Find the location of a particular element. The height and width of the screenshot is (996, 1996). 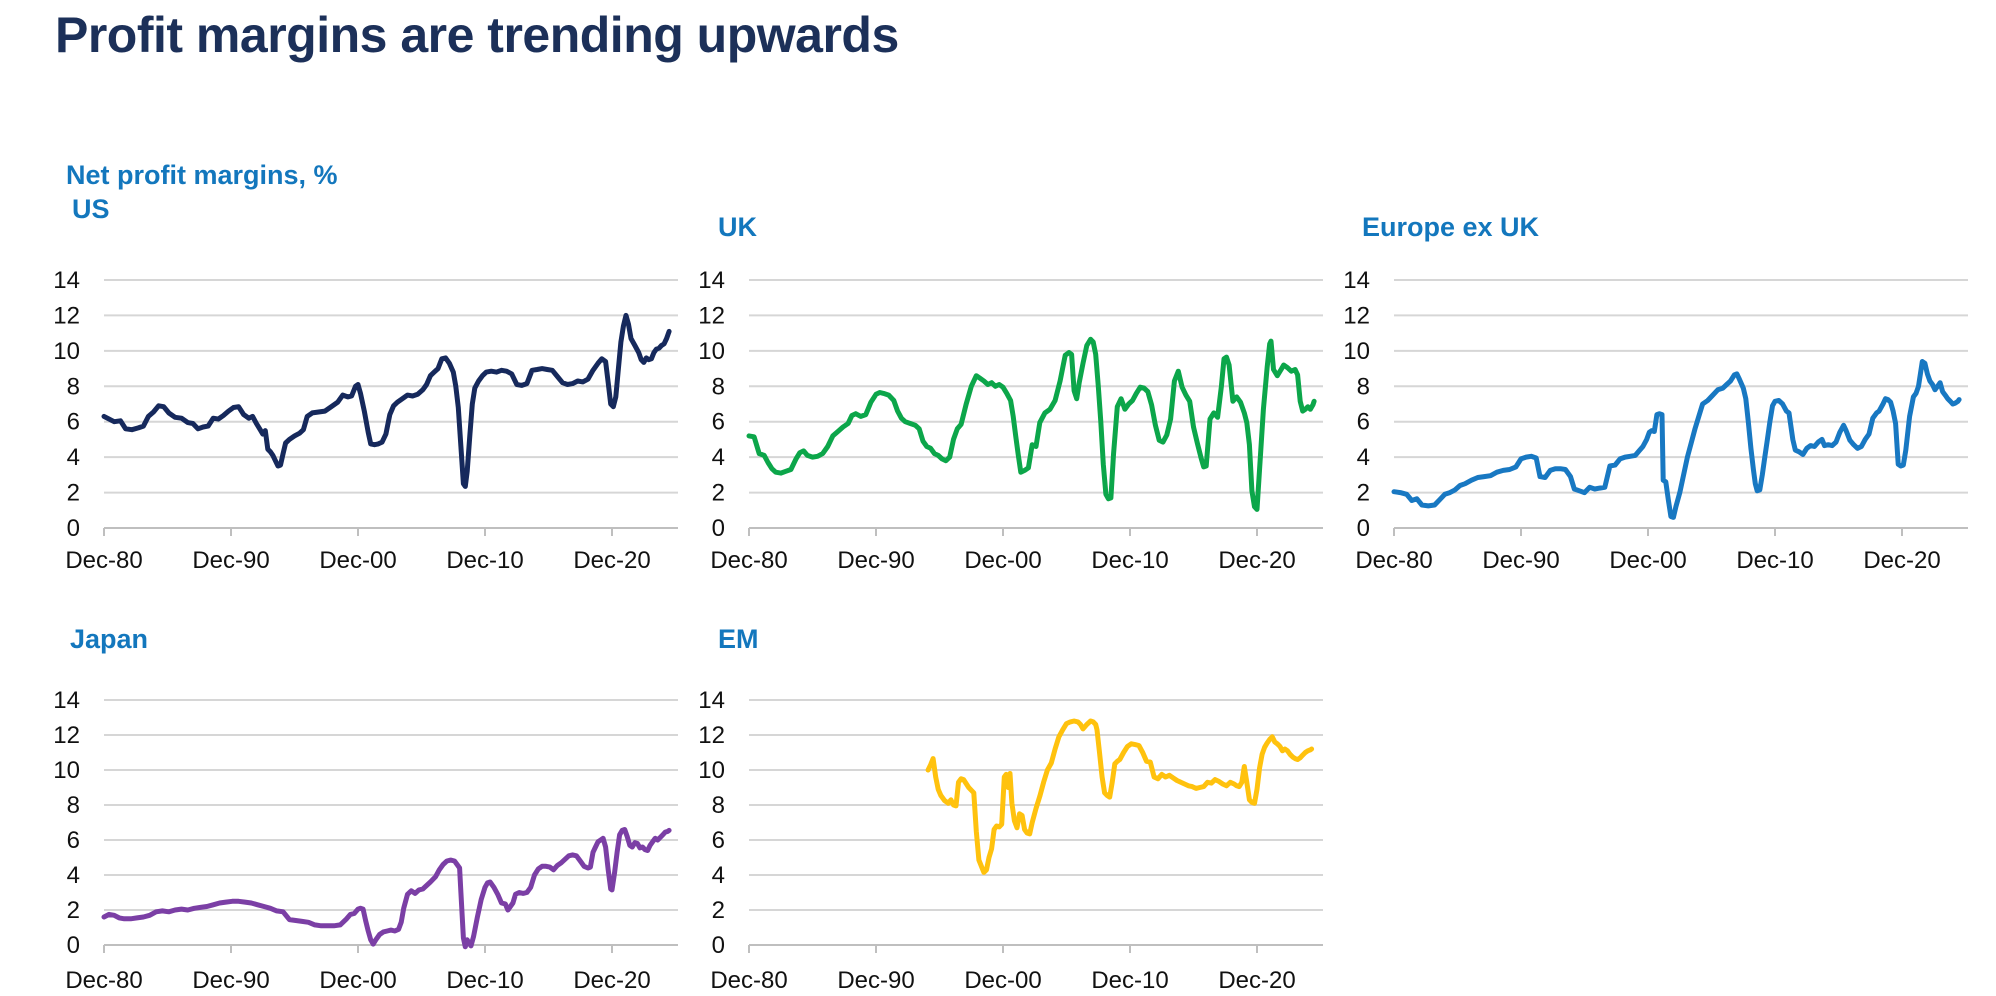

panel-title-japan: Japan is located at coordinates (109, 639).